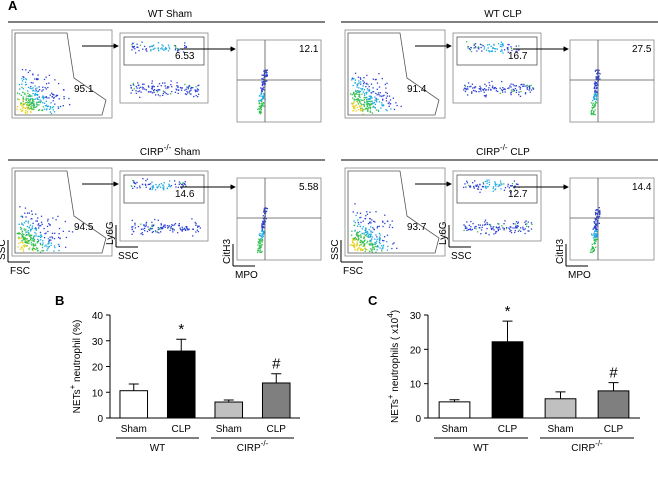  I want to click on axis-label: MPO, so click(579, 275).